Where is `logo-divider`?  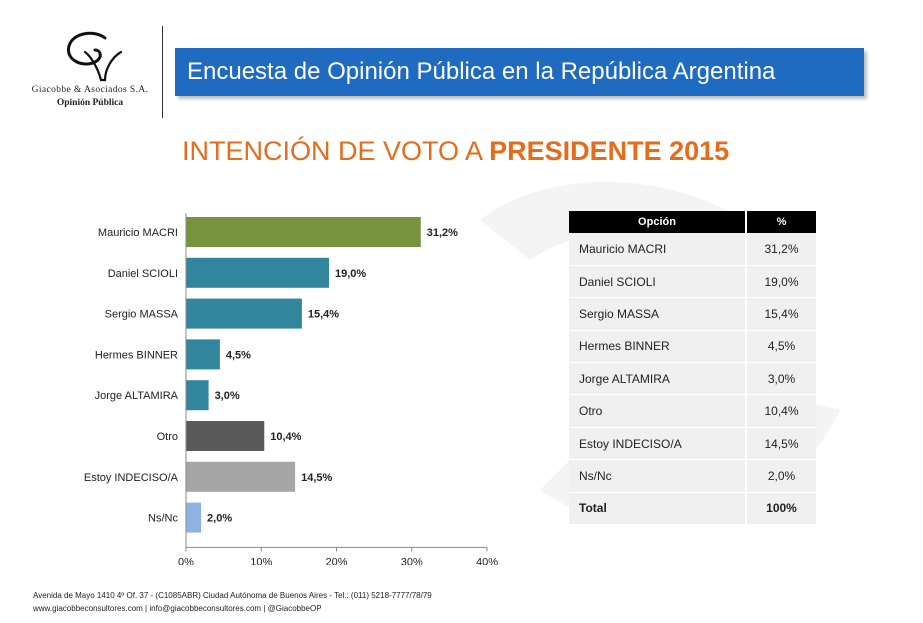 logo-divider is located at coordinates (162, 72).